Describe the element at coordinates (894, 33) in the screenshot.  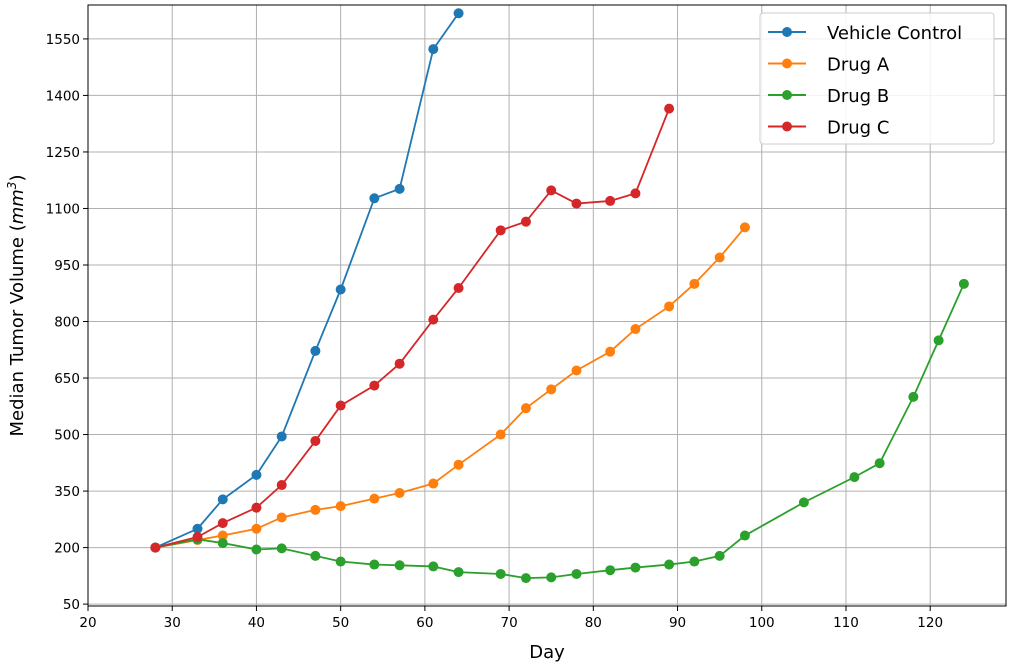
I see `legend-label: Vehicle Control` at that location.